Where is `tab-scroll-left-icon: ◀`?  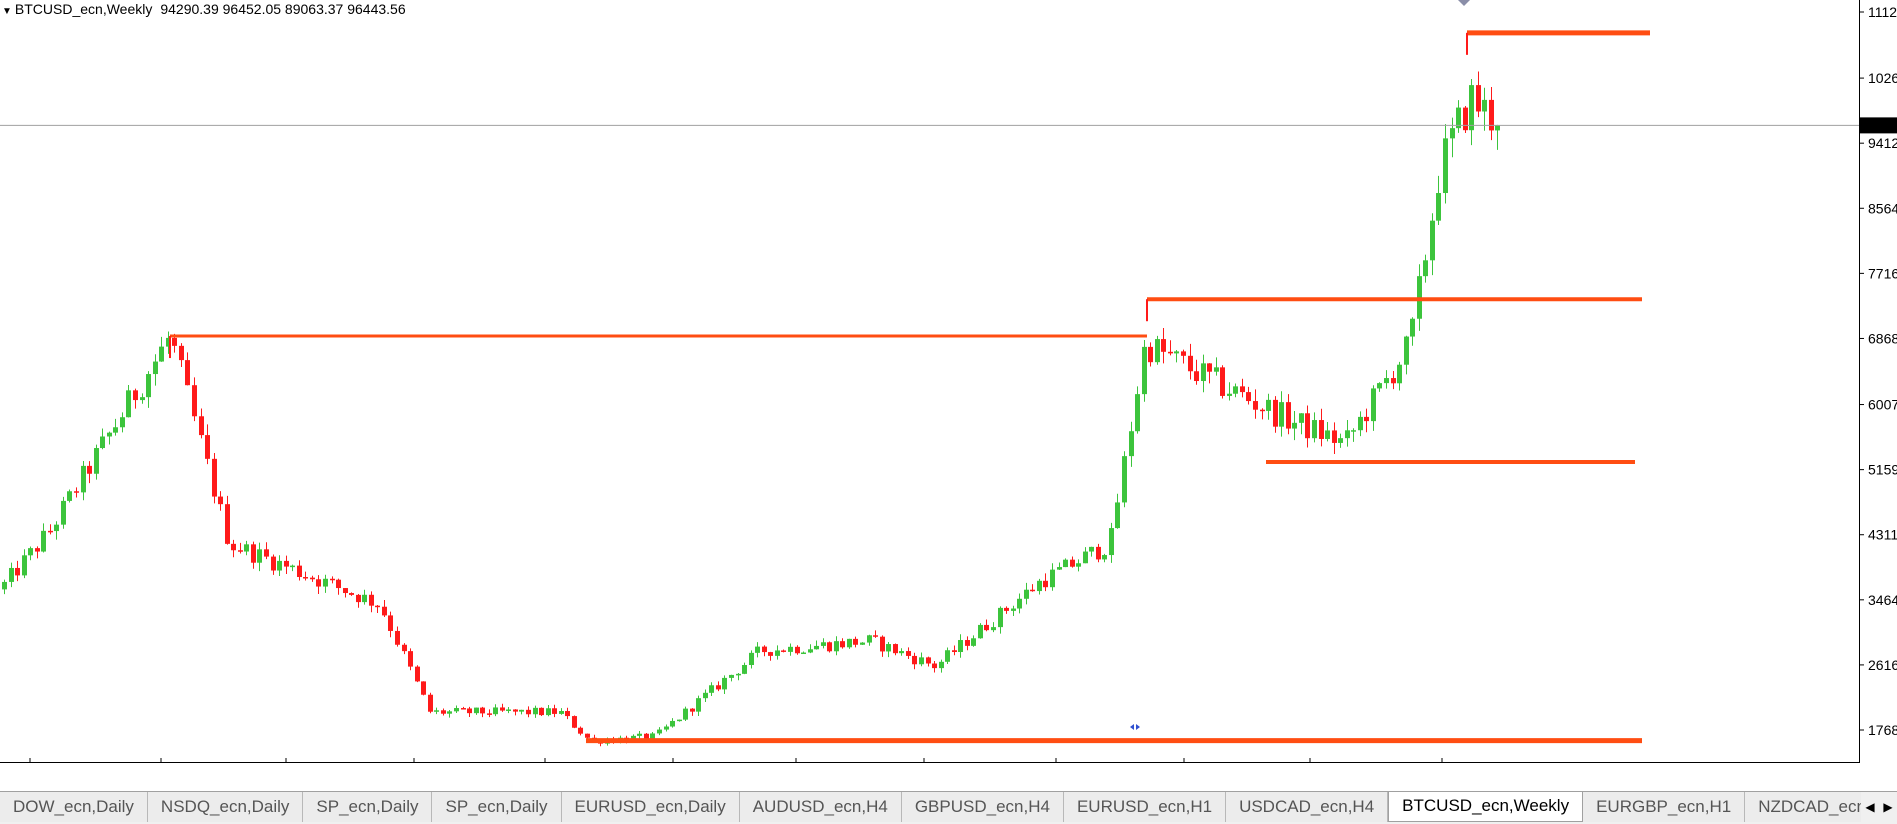
tab-scroll-left-icon: ◀ is located at coordinates (1870, 807).